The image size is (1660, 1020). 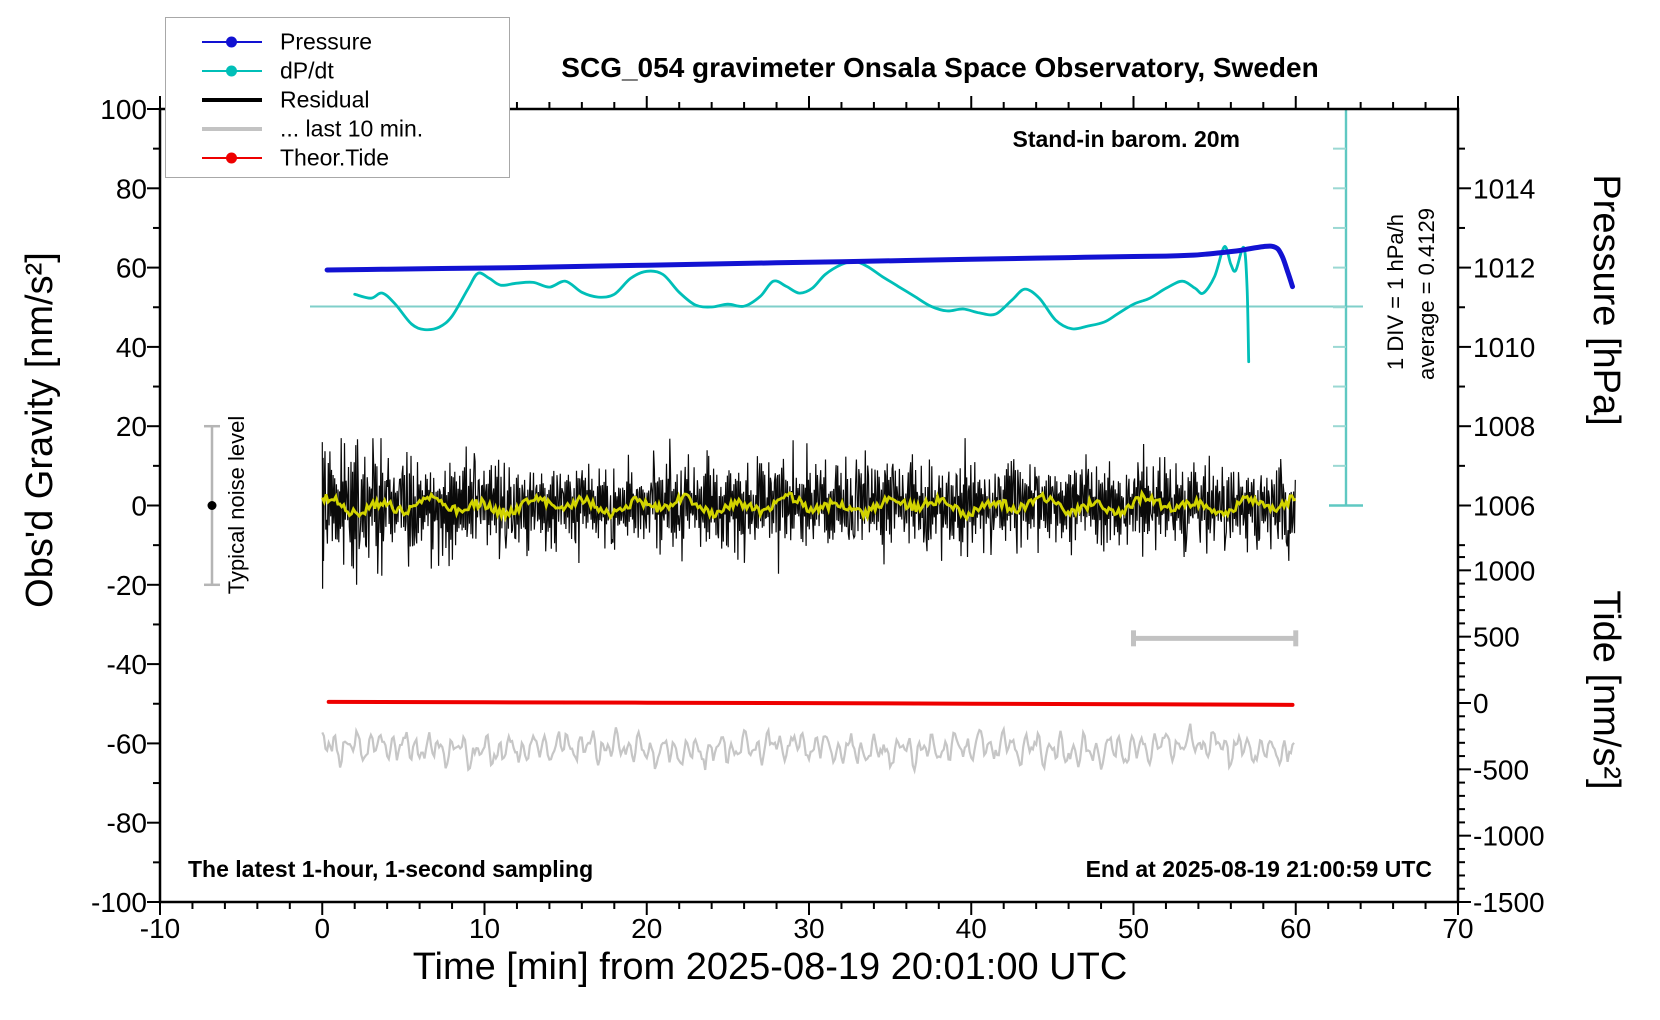 What do you see at coordinates (1504, 188) in the screenshot?
I see `pressure-tick-label: 1014` at bounding box center [1504, 188].